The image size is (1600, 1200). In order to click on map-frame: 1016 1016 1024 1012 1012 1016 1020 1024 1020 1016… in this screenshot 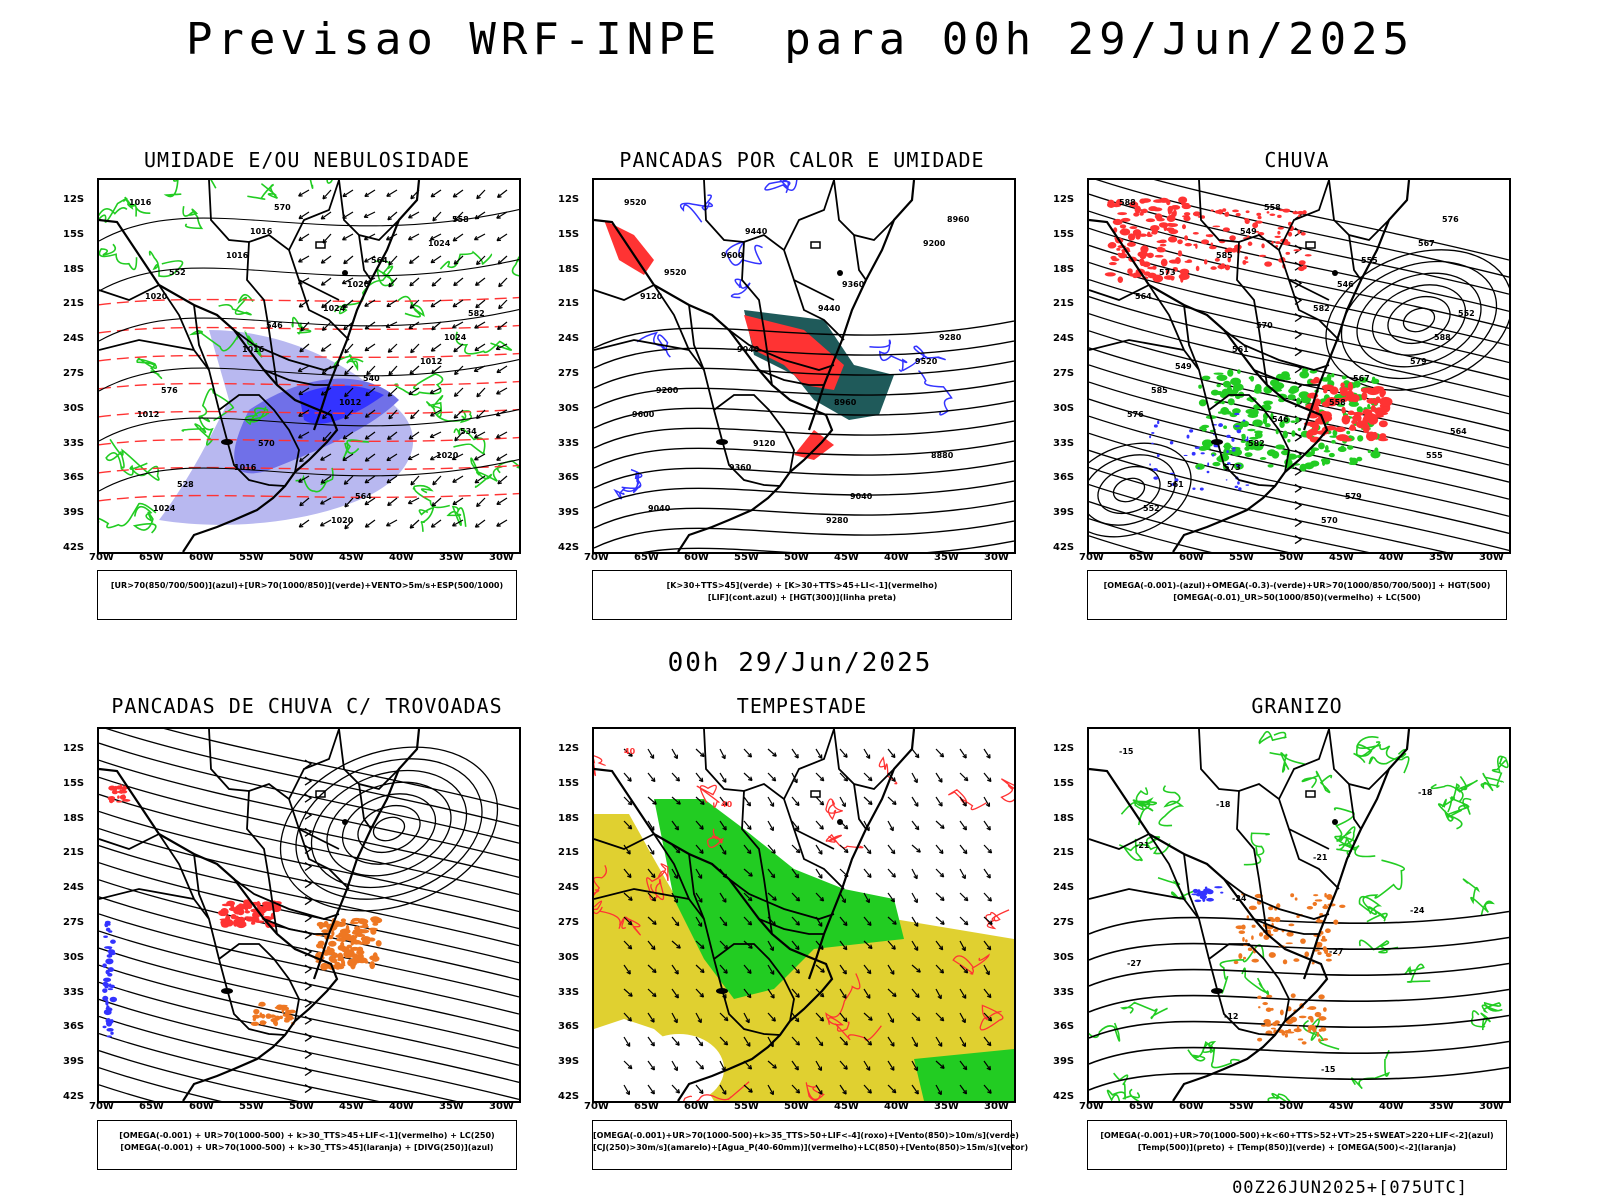, I will do `click(309, 366)`.